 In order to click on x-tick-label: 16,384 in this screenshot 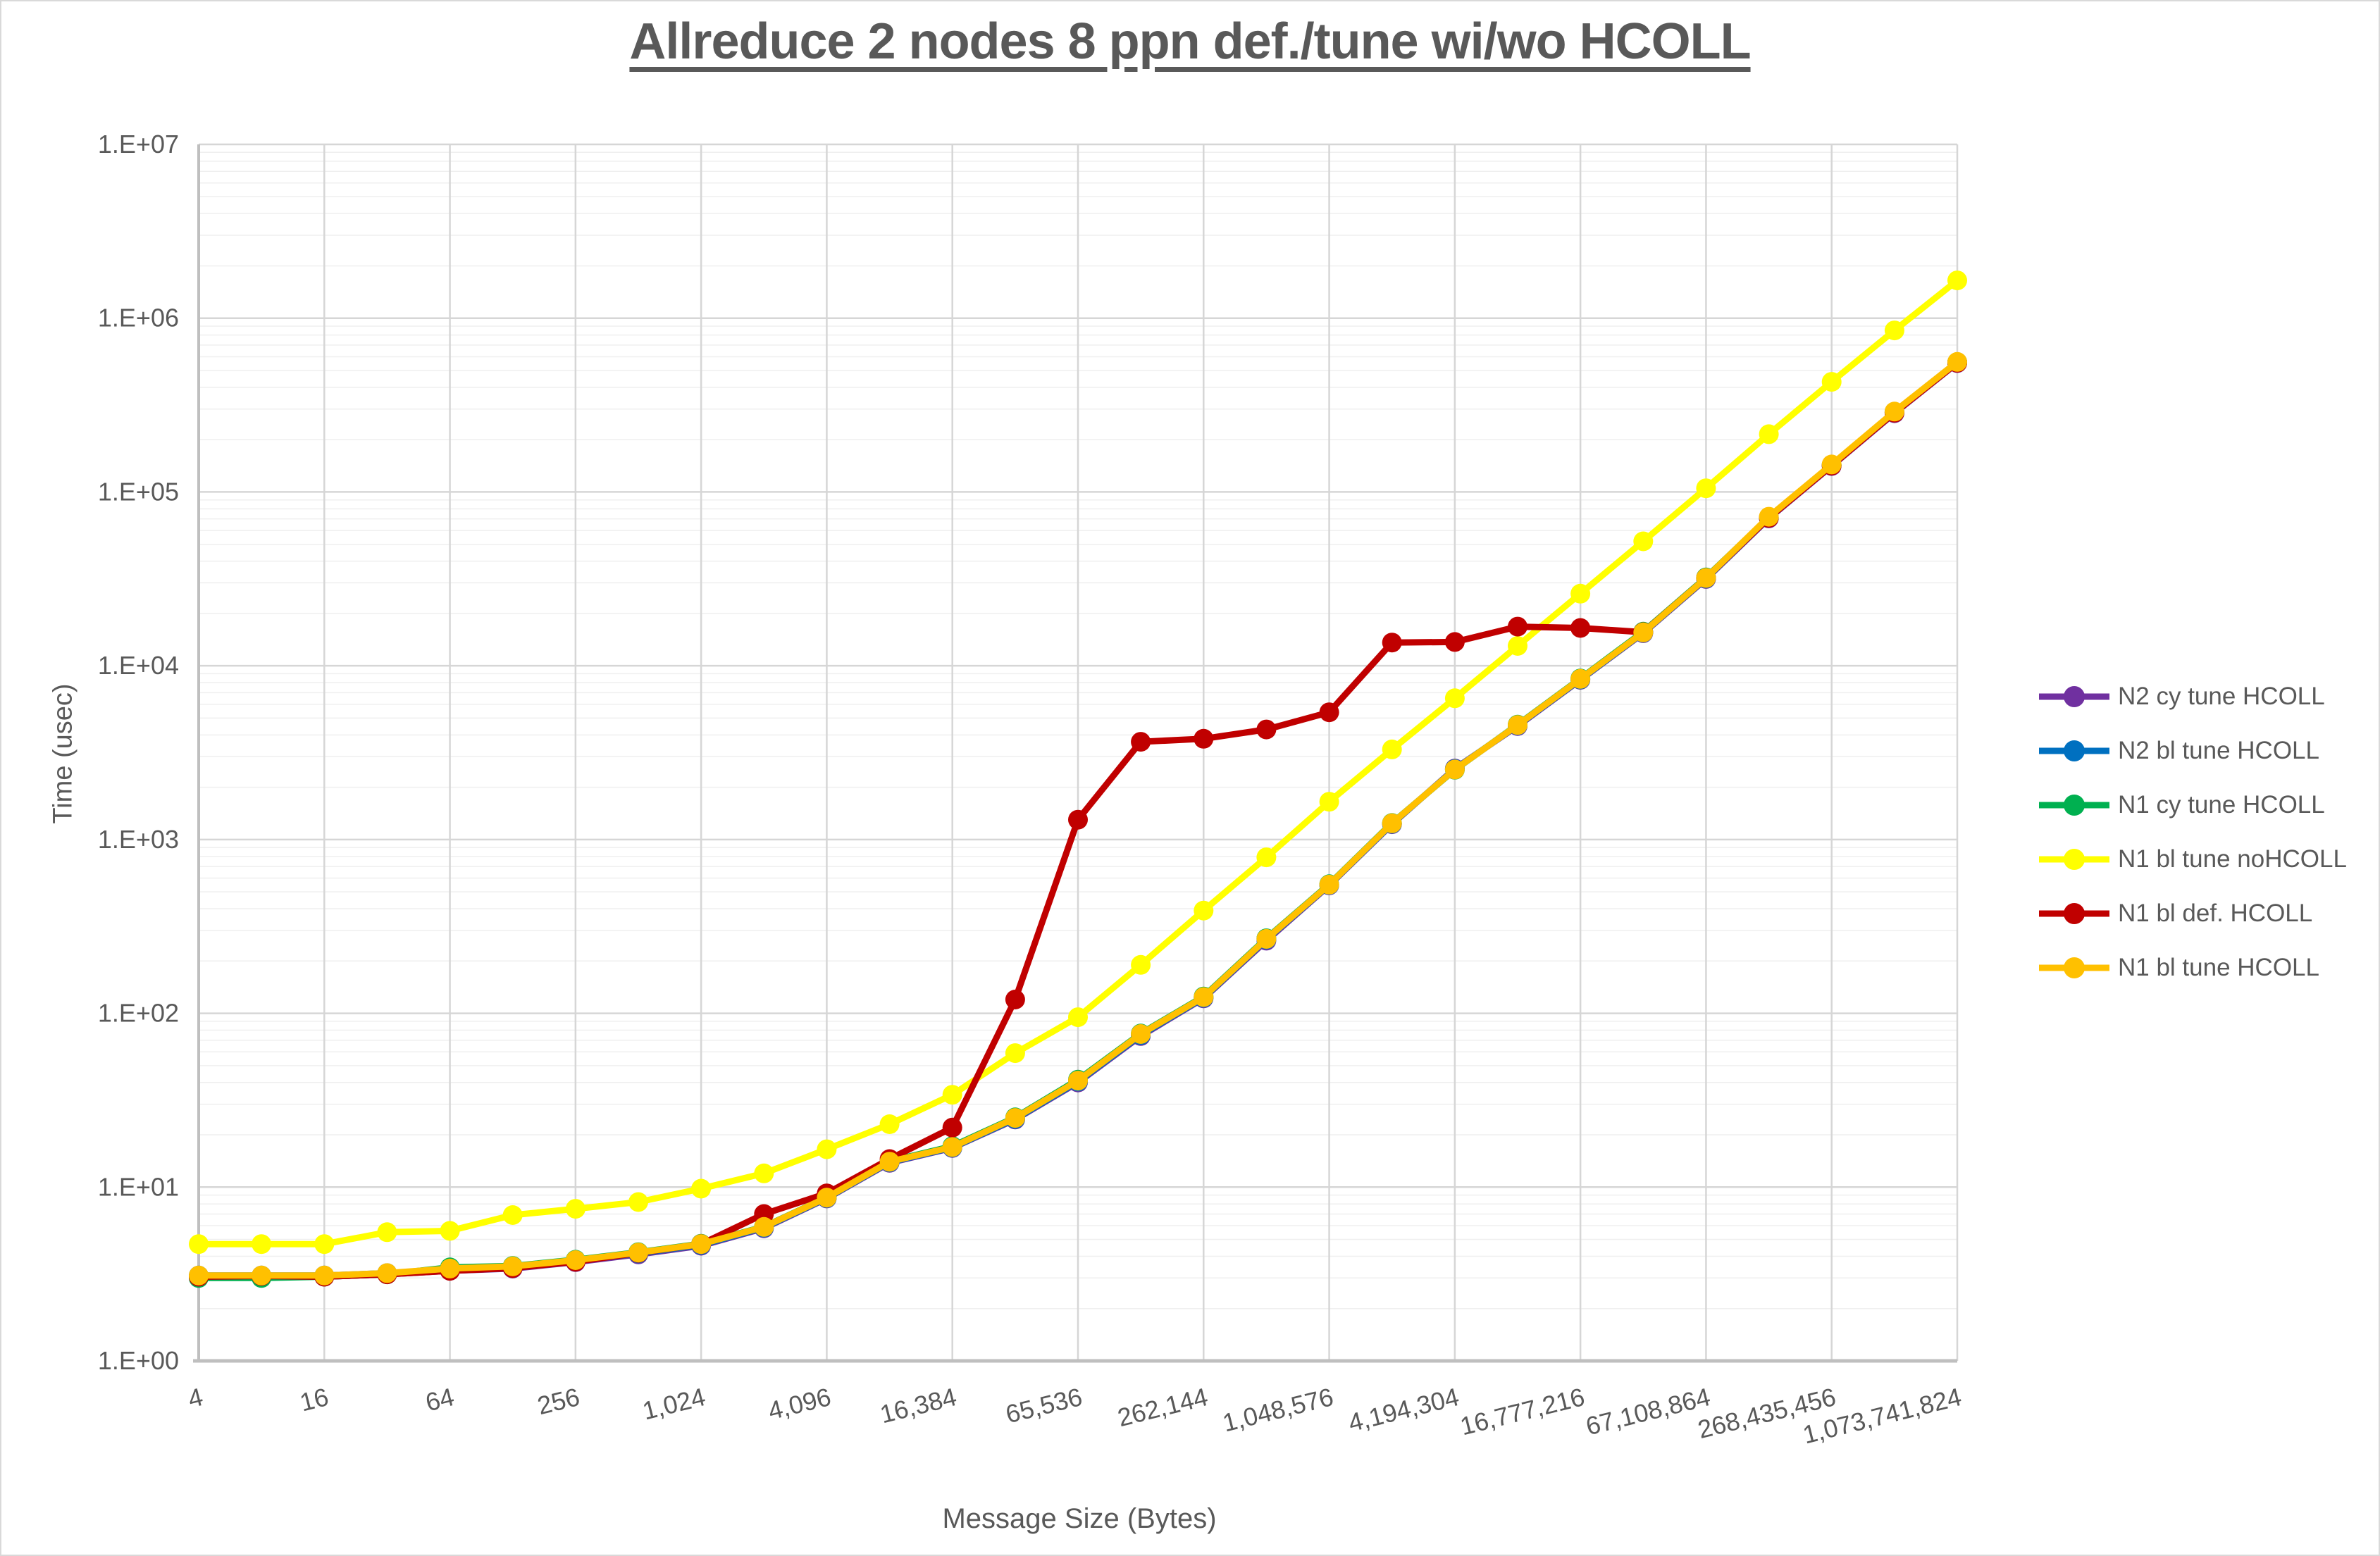, I will do `click(918, 1405)`.